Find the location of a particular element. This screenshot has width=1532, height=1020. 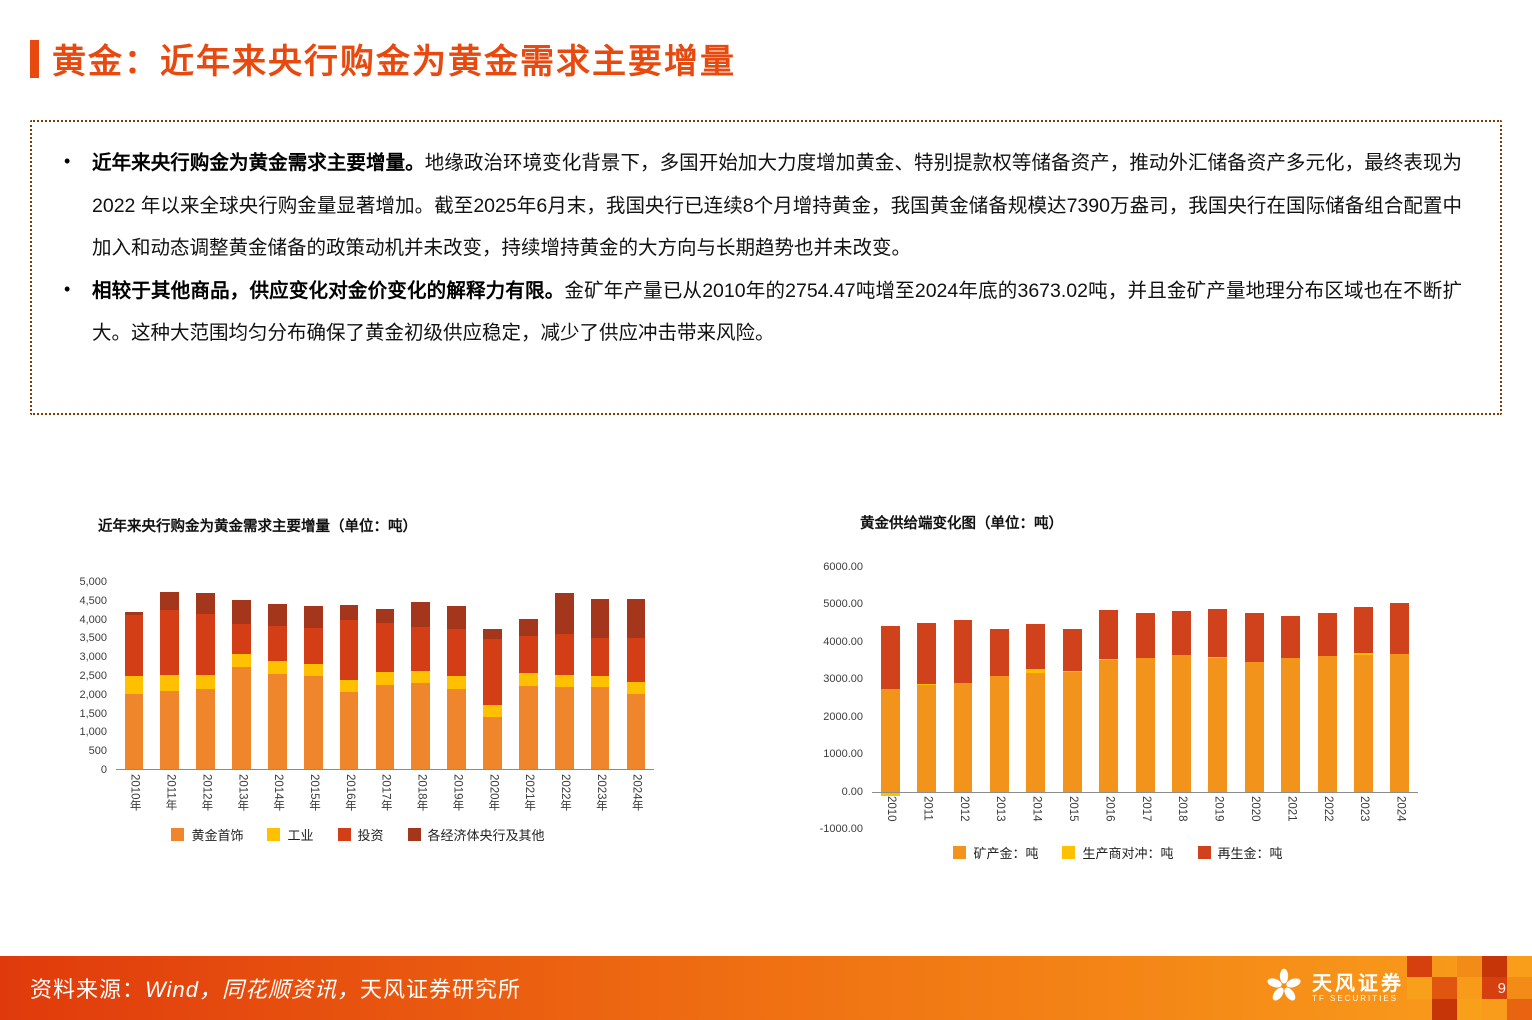

plot-area is located at coordinates (1145, 698).